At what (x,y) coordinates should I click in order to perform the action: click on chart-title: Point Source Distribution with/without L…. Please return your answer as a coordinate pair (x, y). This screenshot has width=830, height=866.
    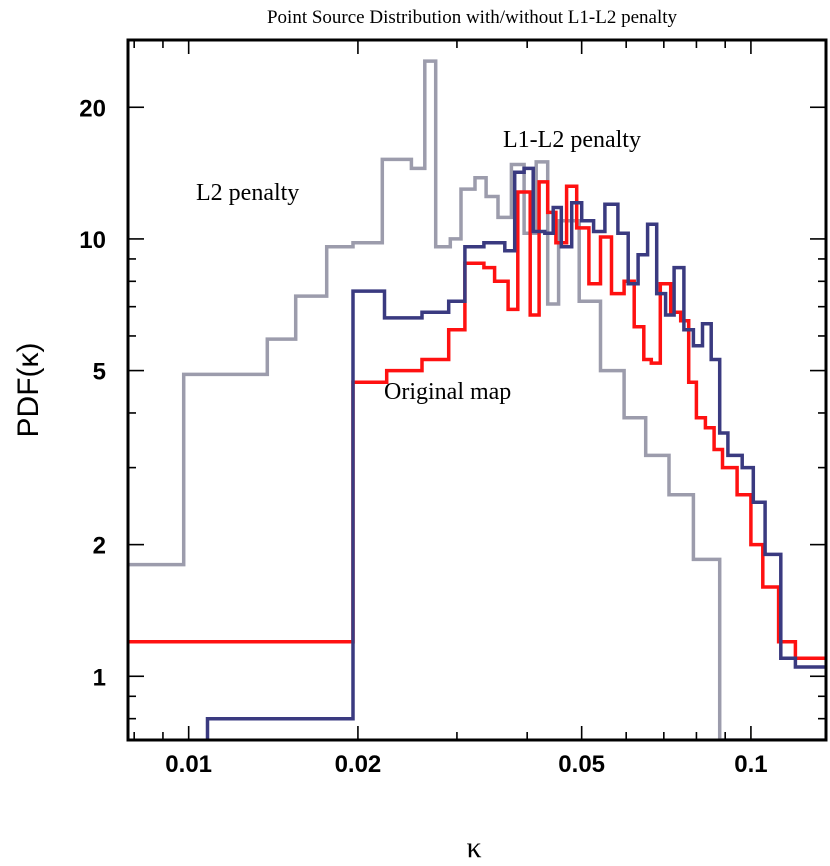
    Looking at the image, I should click on (472, 17).